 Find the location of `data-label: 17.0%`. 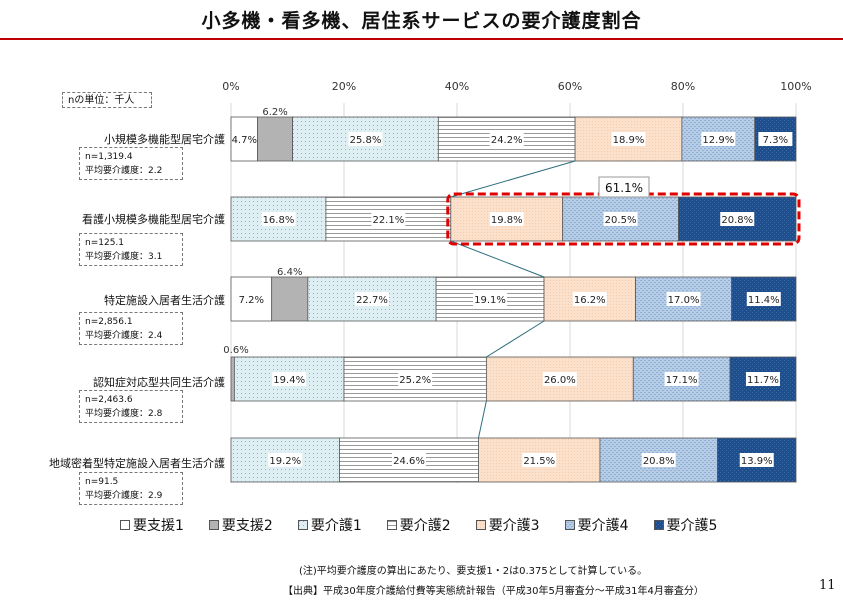

data-label: 17.0% is located at coordinates (684, 300).